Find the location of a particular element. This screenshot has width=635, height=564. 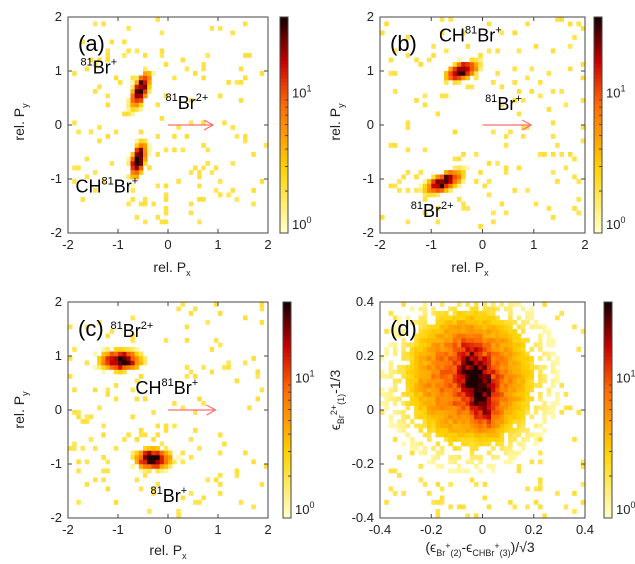

label-part: Br is located at coordinates (486, 35).